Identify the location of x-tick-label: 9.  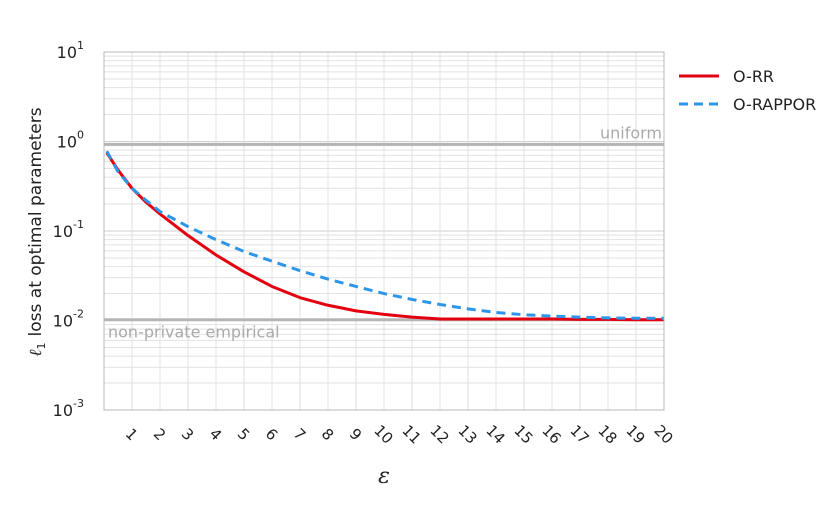
(355, 434).